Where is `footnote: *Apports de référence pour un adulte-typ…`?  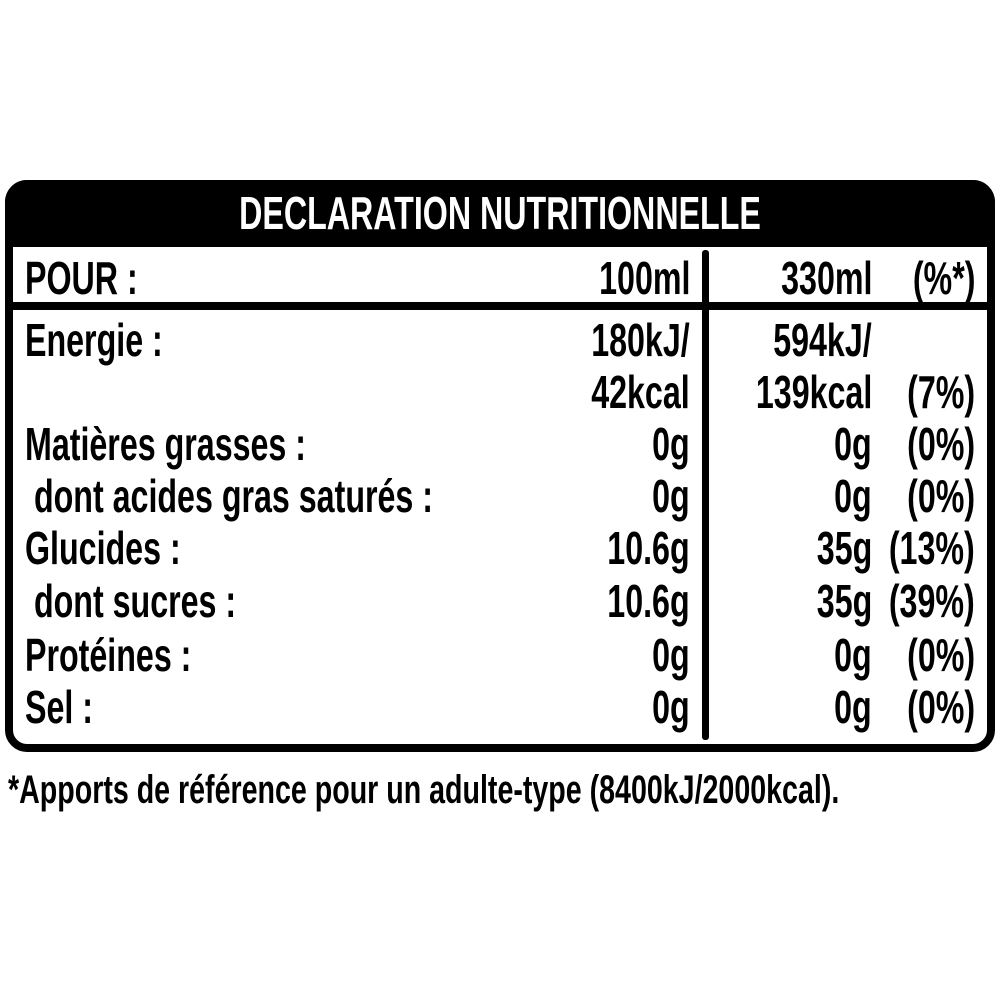 footnote: *Apports de référence pour un adulte-typ… is located at coordinates (424, 790).